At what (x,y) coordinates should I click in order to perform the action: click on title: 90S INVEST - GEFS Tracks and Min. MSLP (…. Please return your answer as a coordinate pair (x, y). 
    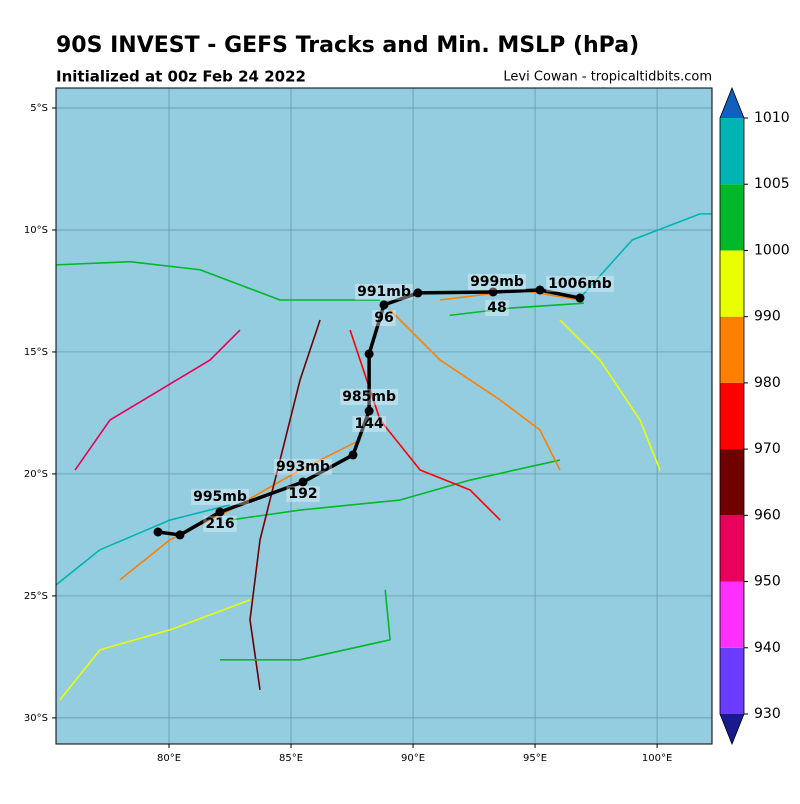
    Looking at the image, I should click on (347, 45).